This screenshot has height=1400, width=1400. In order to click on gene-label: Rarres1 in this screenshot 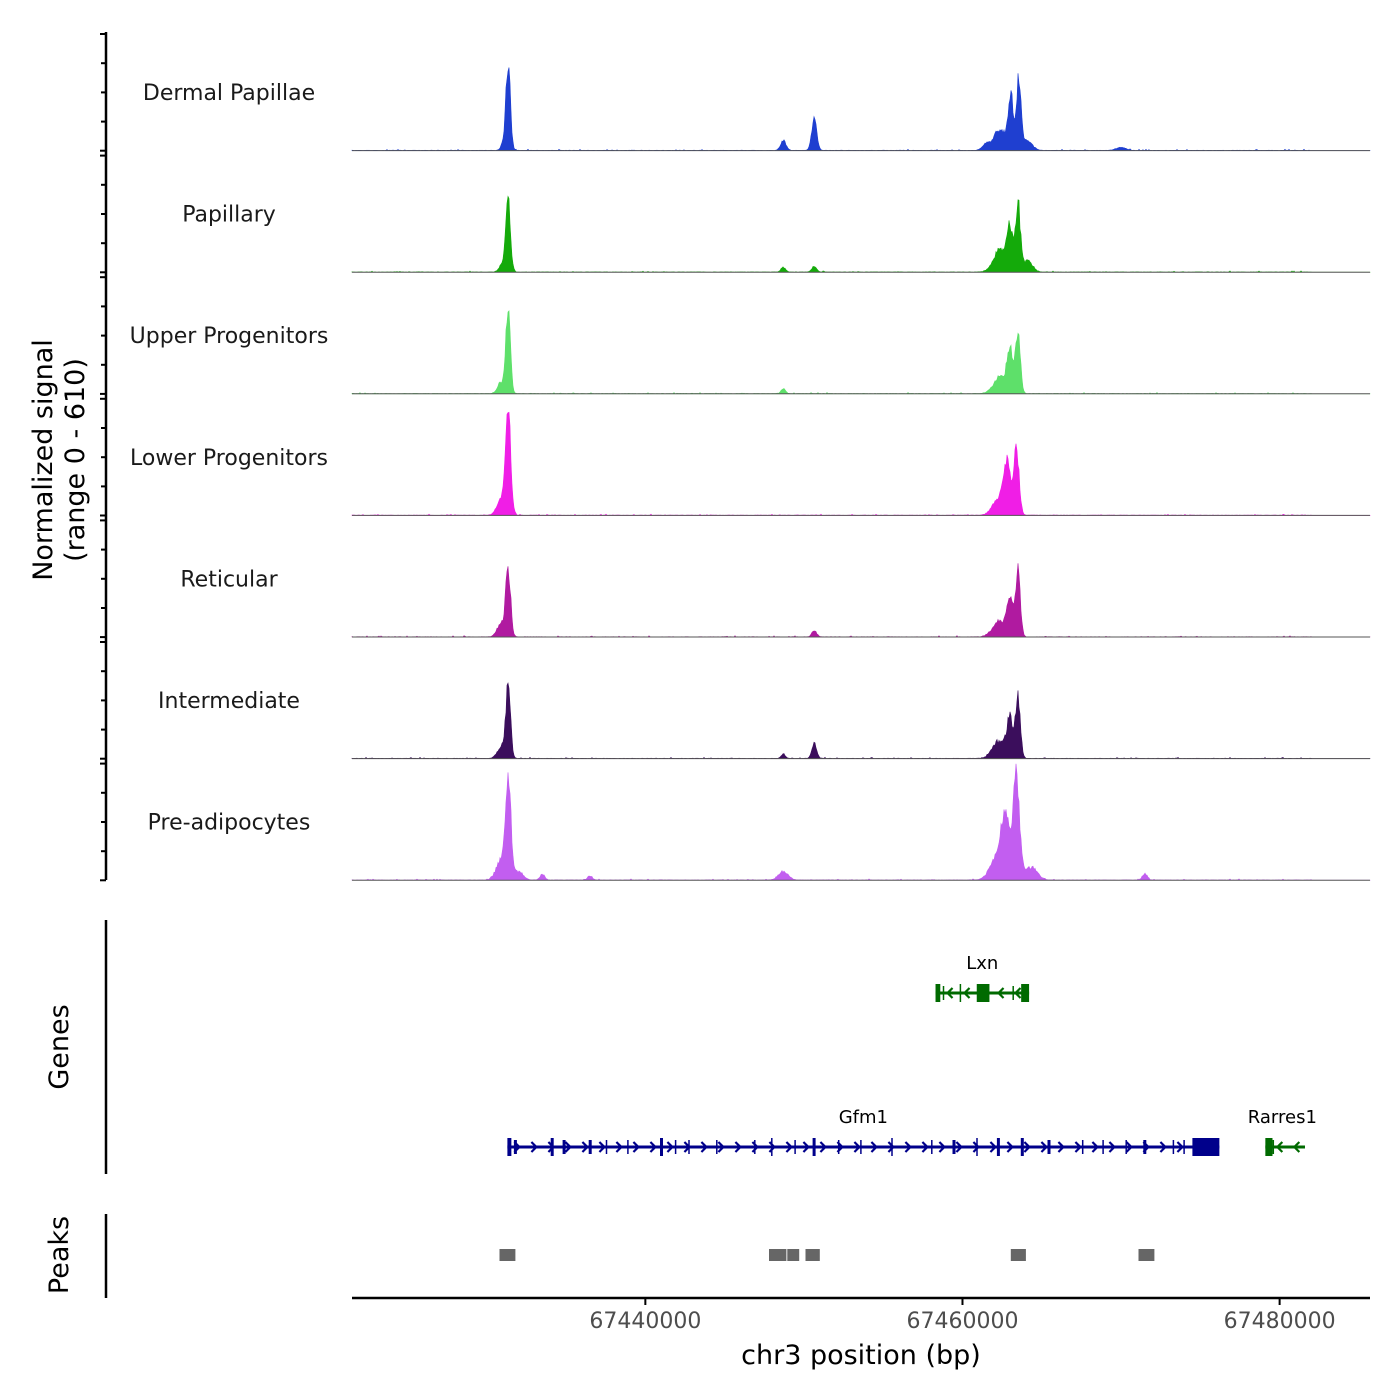, I will do `click(1282, 1117)`.